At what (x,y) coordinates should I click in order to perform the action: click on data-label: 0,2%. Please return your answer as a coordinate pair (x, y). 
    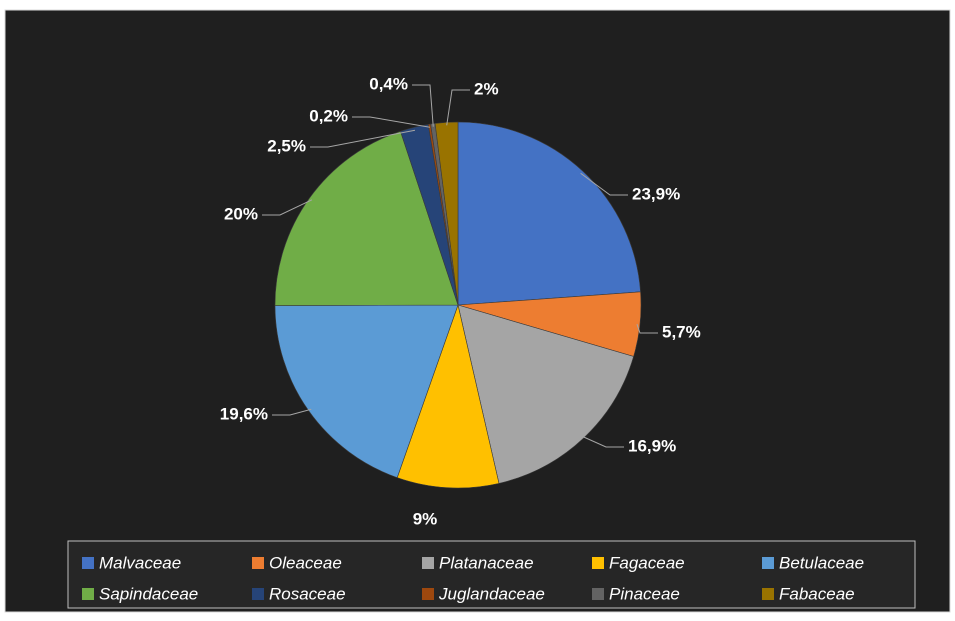
    Looking at the image, I should click on (328, 115).